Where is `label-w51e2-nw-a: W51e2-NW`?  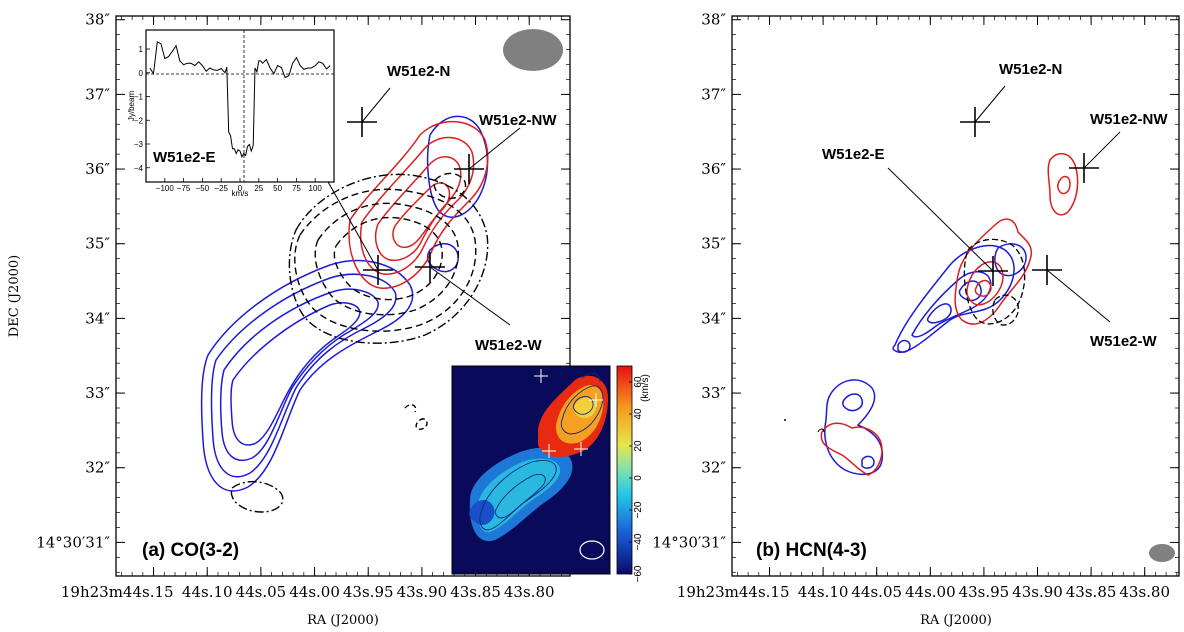
label-w51e2-nw-a: W51e2-NW is located at coordinates (518, 120).